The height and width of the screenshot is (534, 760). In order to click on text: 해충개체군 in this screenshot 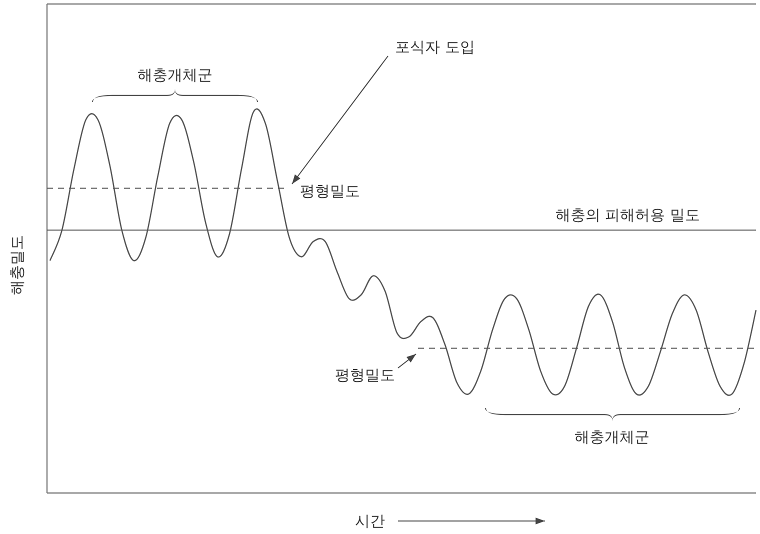, I will do `click(175, 75)`.